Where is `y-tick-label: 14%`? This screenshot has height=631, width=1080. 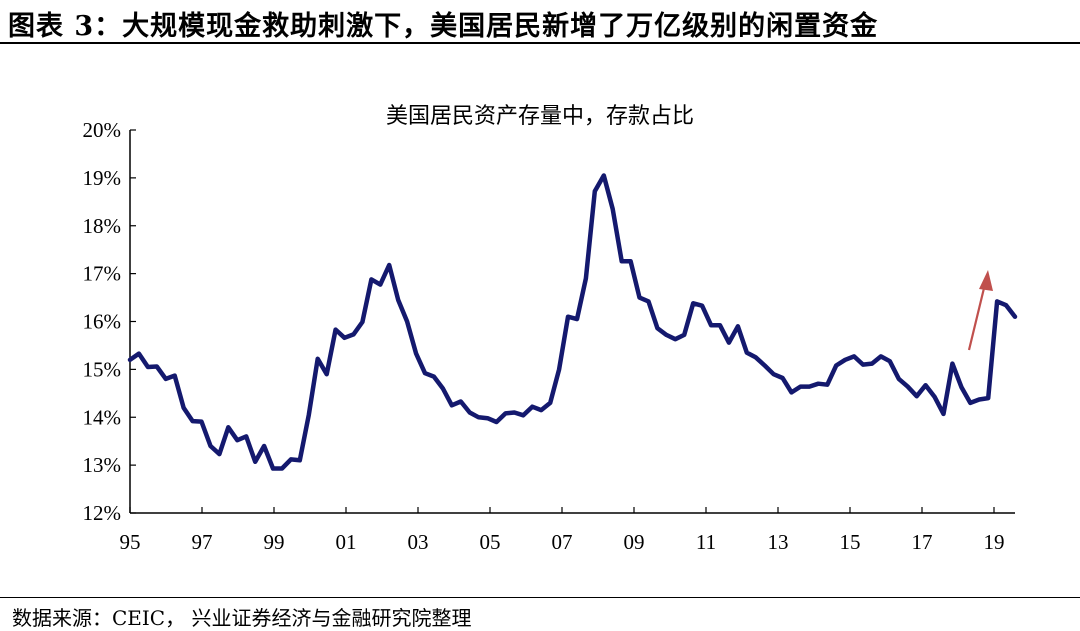
y-tick-label: 14% is located at coordinates (102, 417).